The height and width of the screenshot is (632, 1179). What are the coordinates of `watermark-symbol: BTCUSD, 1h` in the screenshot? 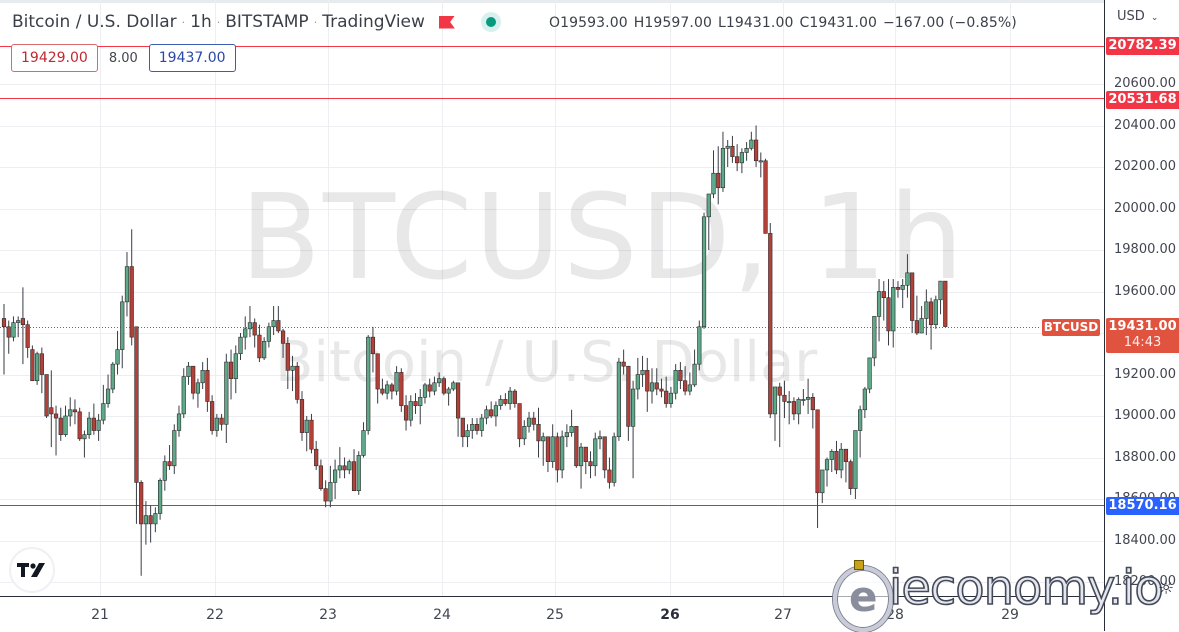 It's located at (603, 237).